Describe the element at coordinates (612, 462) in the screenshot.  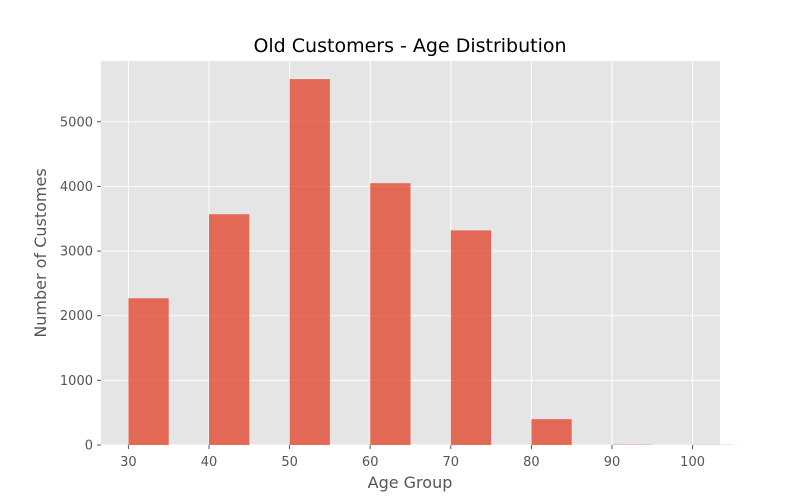
I see `x-tick-label: 90` at that location.